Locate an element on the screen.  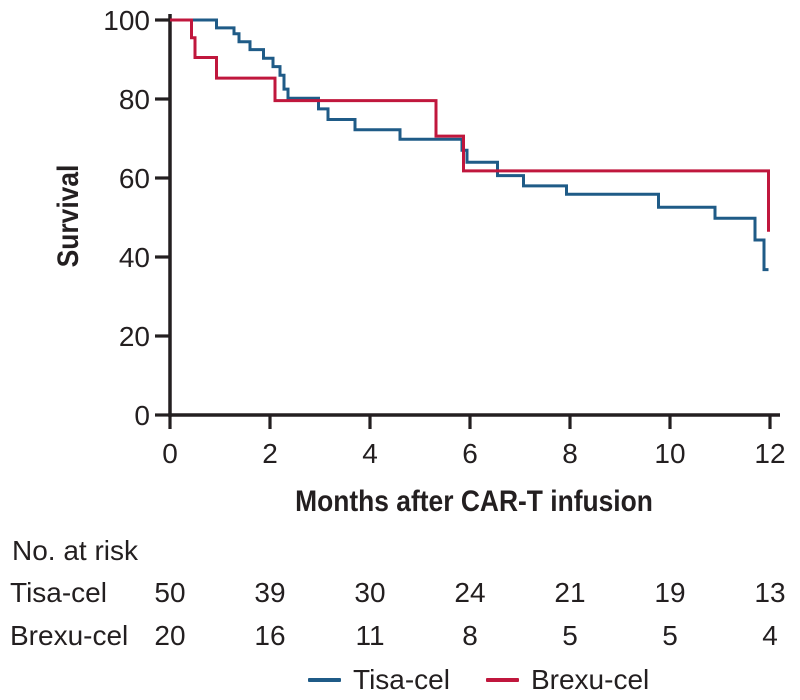
risk-tisa-cel-month-2: 39 is located at coordinates (270, 592).